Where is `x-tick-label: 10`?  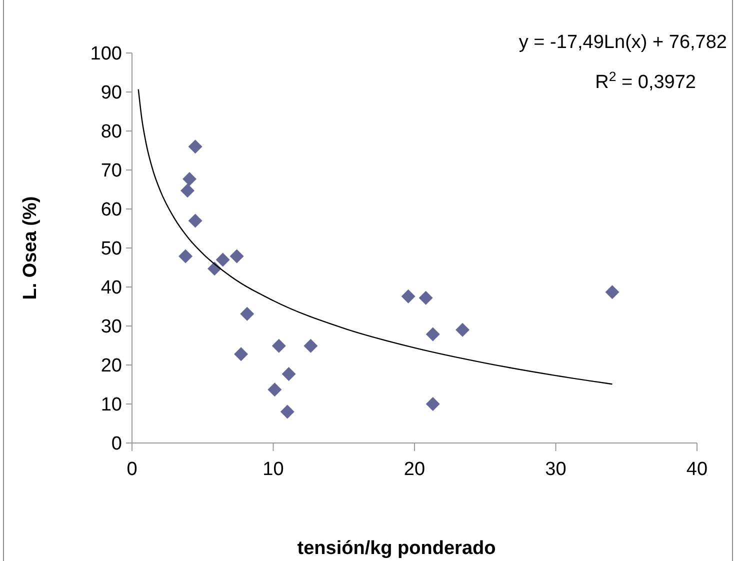 x-tick-label: 10 is located at coordinates (273, 469).